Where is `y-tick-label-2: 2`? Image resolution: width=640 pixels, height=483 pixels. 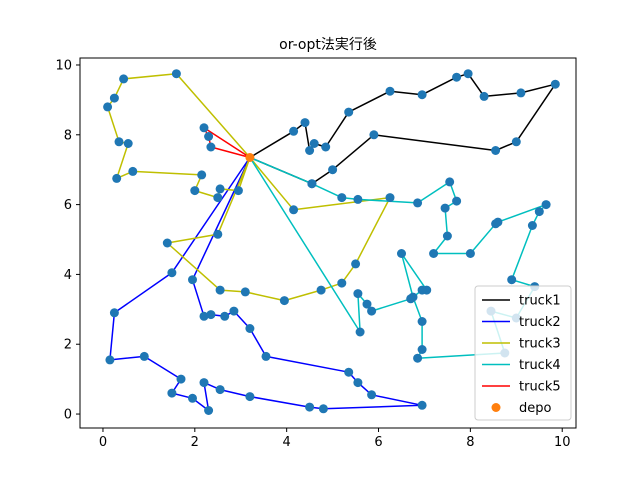
y-tick-label-2: 2 is located at coordinates (68, 345).